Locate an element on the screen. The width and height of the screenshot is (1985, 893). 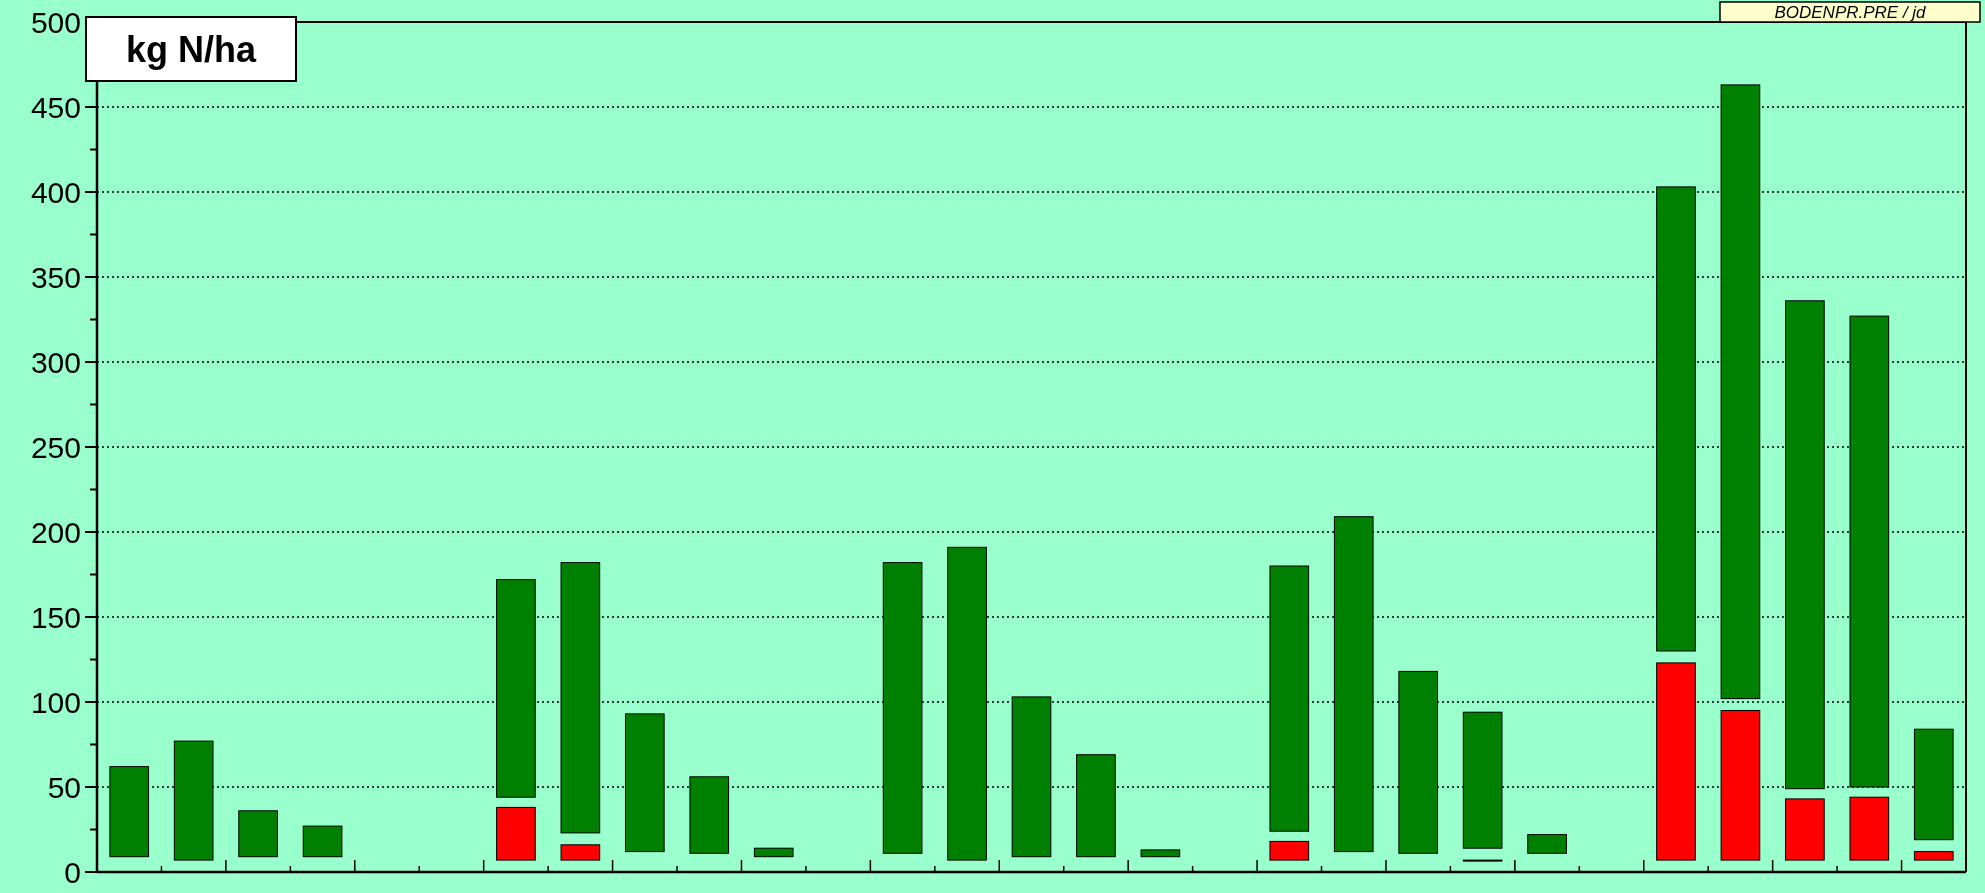
y-tick-label: 350 is located at coordinates (55, 277).